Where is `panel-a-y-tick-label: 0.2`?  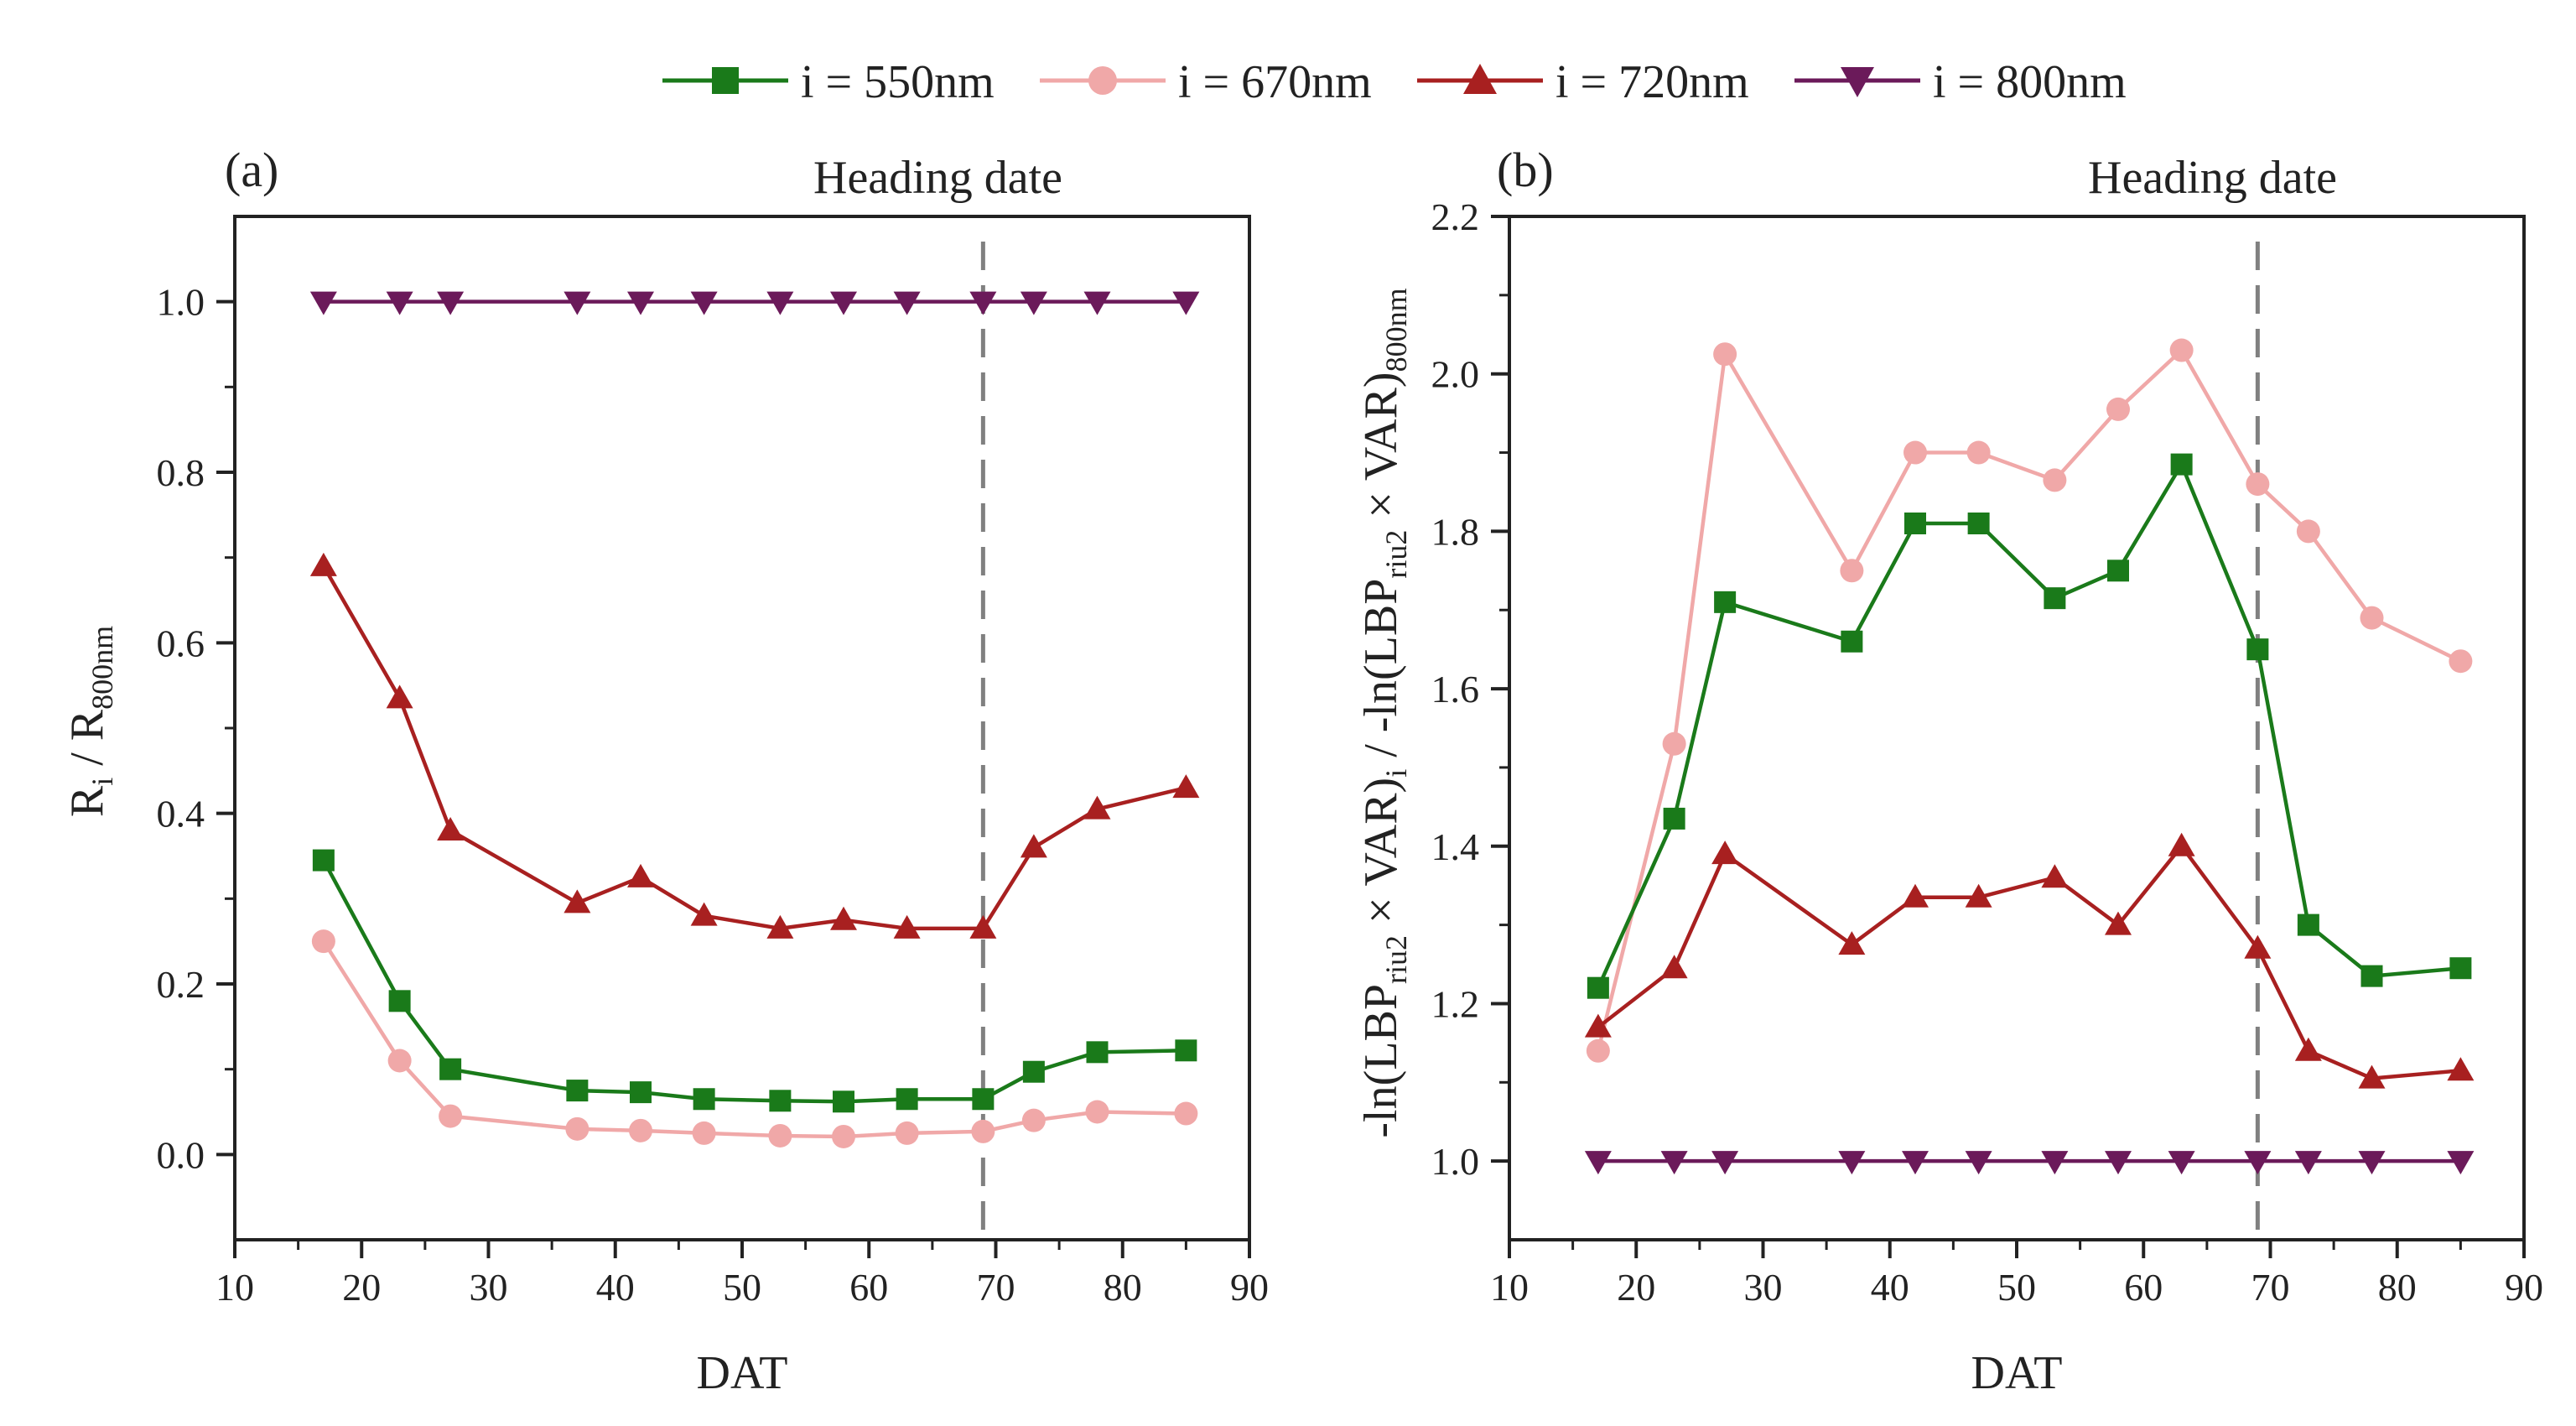
panel-a-y-tick-label: 0.2 is located at coordinates (181, 985).